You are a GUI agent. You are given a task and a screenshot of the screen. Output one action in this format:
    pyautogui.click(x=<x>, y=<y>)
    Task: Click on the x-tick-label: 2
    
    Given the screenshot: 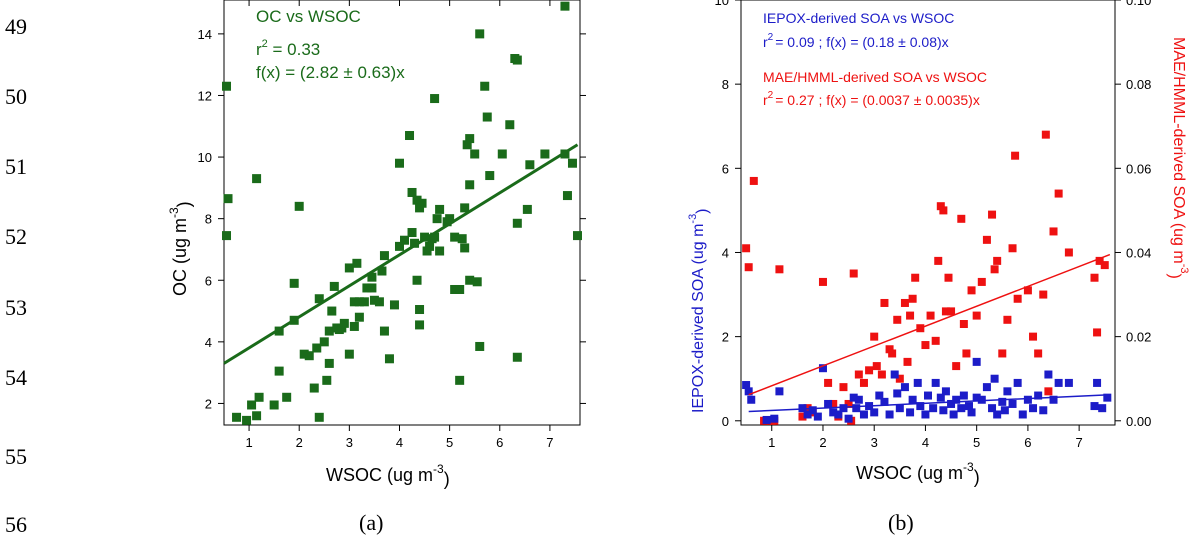 What is the action you would take?
    pyautogui.click(x=822, y=442)
    